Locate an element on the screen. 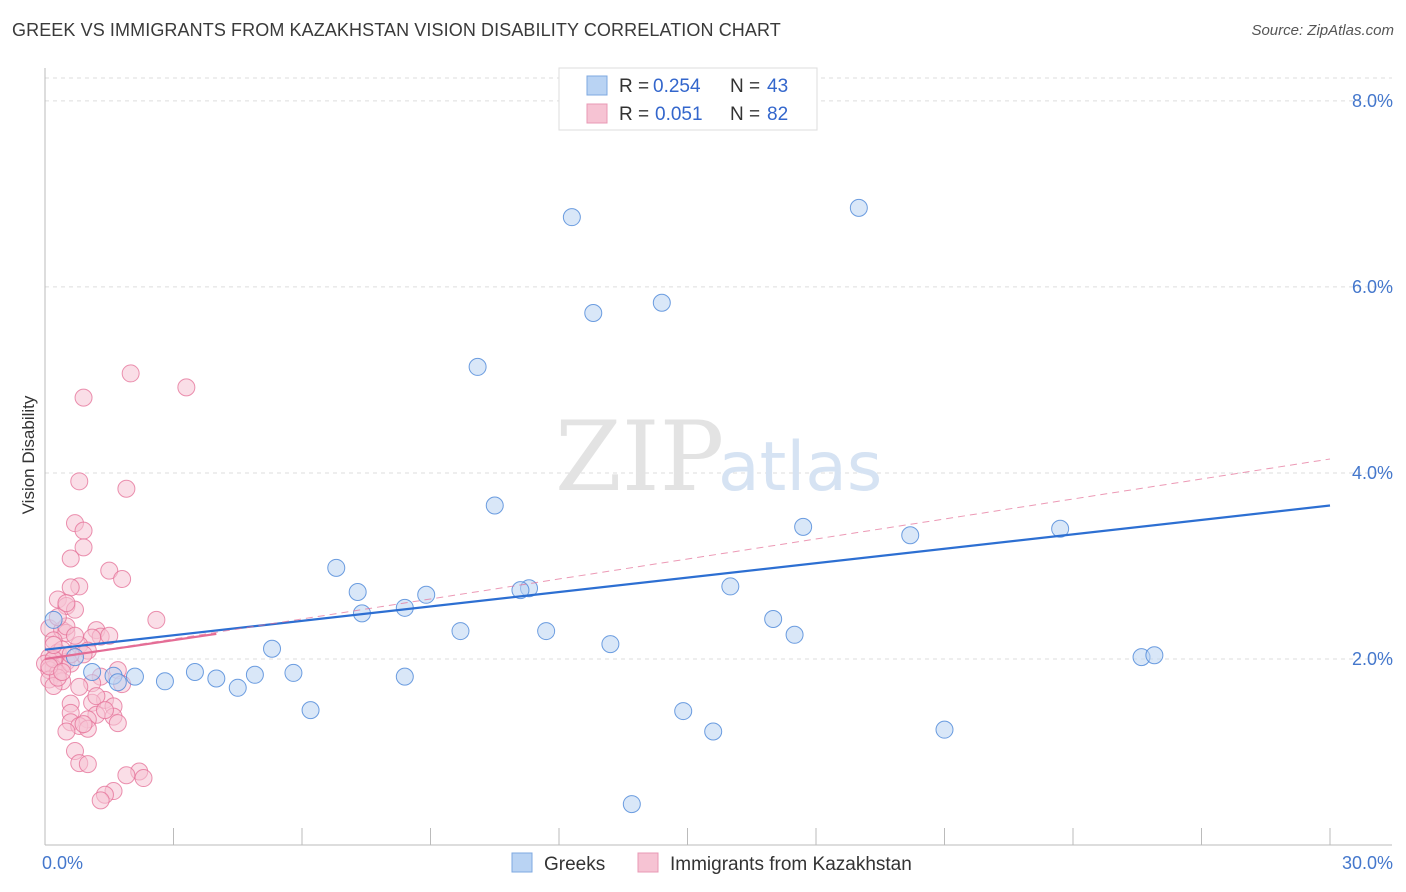 Image resolution: width=1406 pixels, height=892 pixels. x-tick-label-max: 30.0% is located at coordinates (1367, 863).